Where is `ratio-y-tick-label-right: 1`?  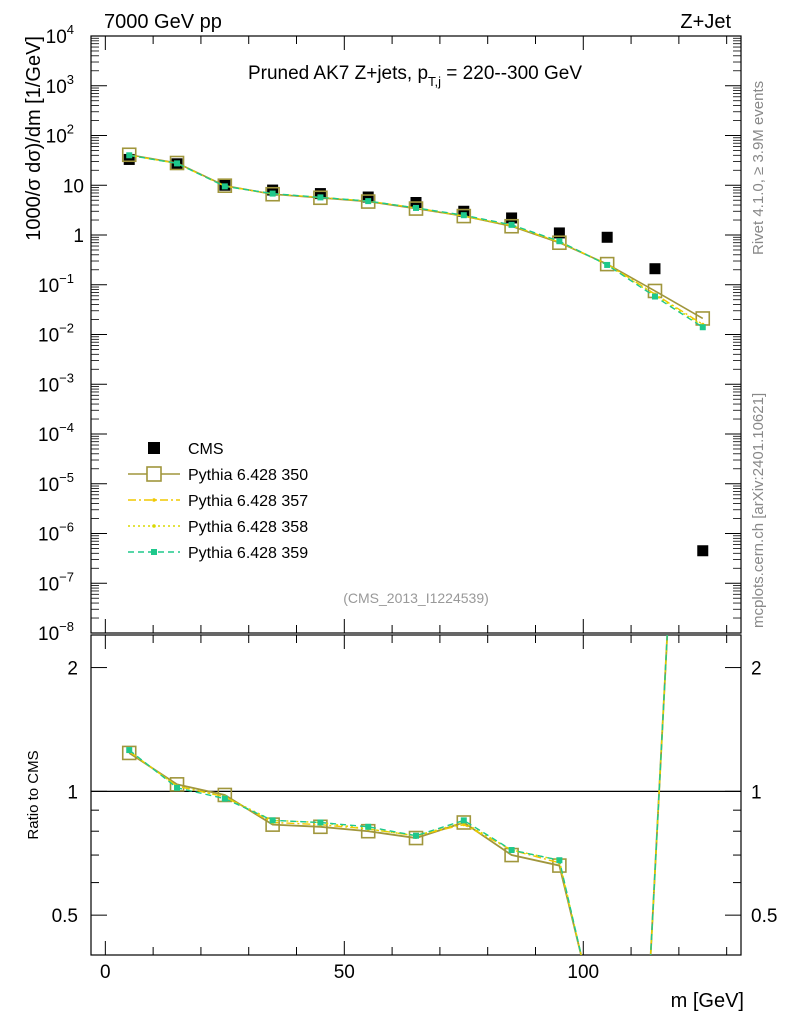 ratio-y-tick-label-right: 1 is located at coordinates (756, 792).